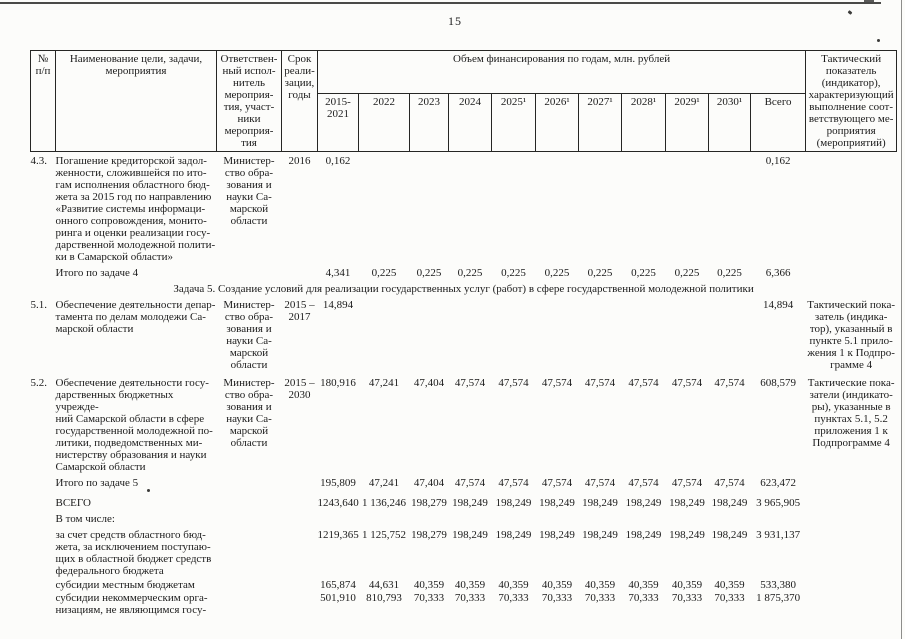  What do you see at coordinates (513, 122) in the screenshot?
I see `year-col-header: 2025¹` at bounding box center [513, 122].